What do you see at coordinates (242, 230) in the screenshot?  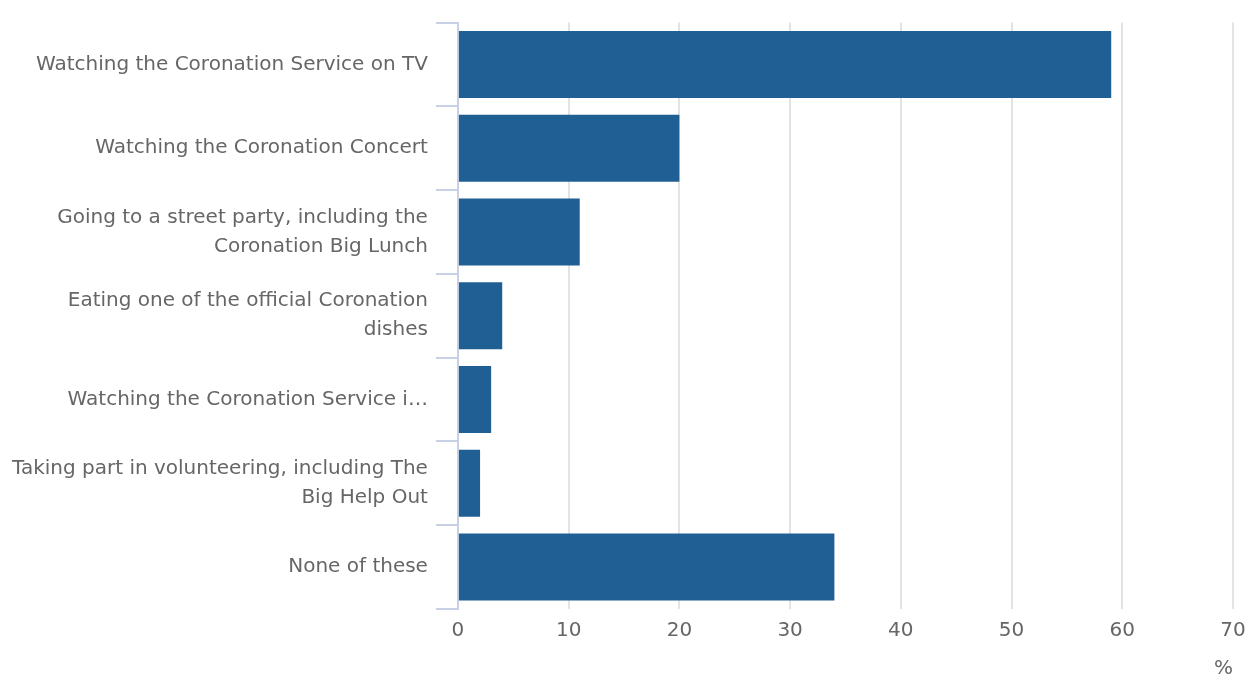 I see `y-tick-label: Going to a street party, including the Coronation Big Lunch` at bounding box center [242, 230].